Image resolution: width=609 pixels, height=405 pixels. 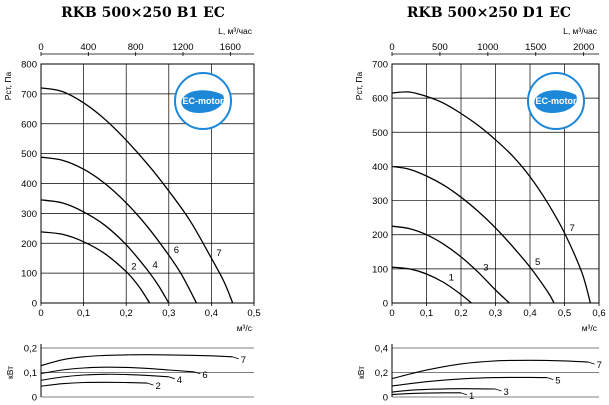 I want to click on chart-title: RKB 500×250 D1 EC, so click(x=489, y=13).